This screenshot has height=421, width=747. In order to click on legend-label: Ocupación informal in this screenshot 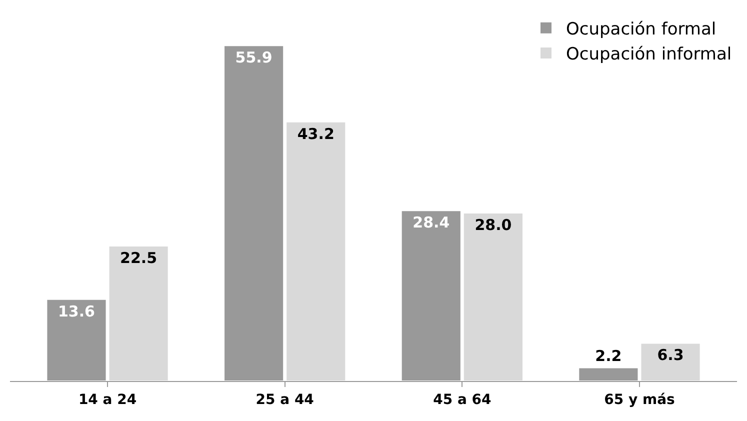, I will do `click(649, 54)`.